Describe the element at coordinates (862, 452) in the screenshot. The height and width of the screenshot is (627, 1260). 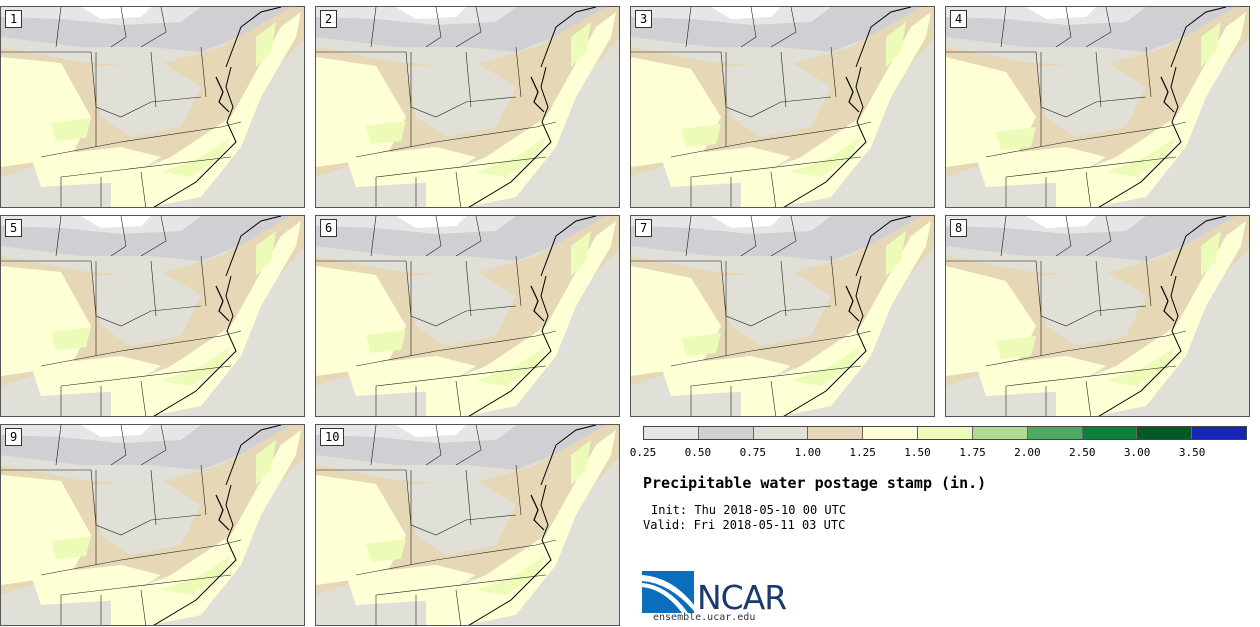
I see `colorbar-tick-label: 1.25` at that location.